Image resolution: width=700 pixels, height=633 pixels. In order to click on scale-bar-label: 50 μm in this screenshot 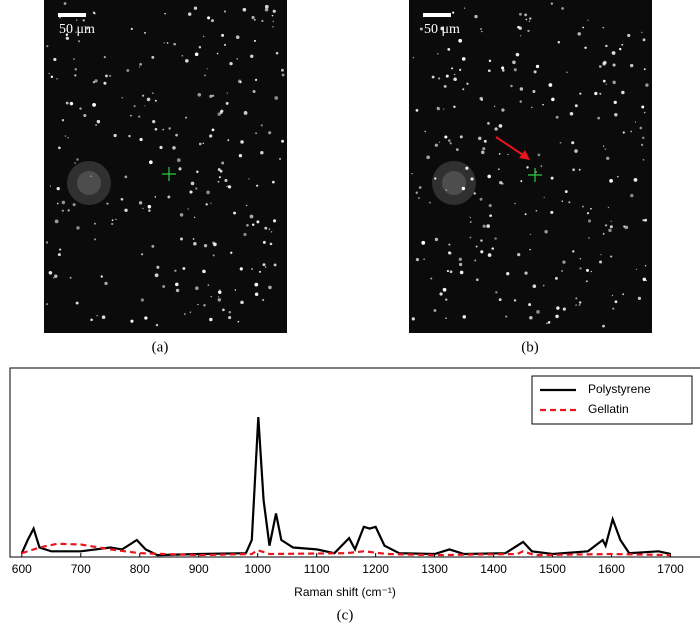, I will do `click(442, 29)`.